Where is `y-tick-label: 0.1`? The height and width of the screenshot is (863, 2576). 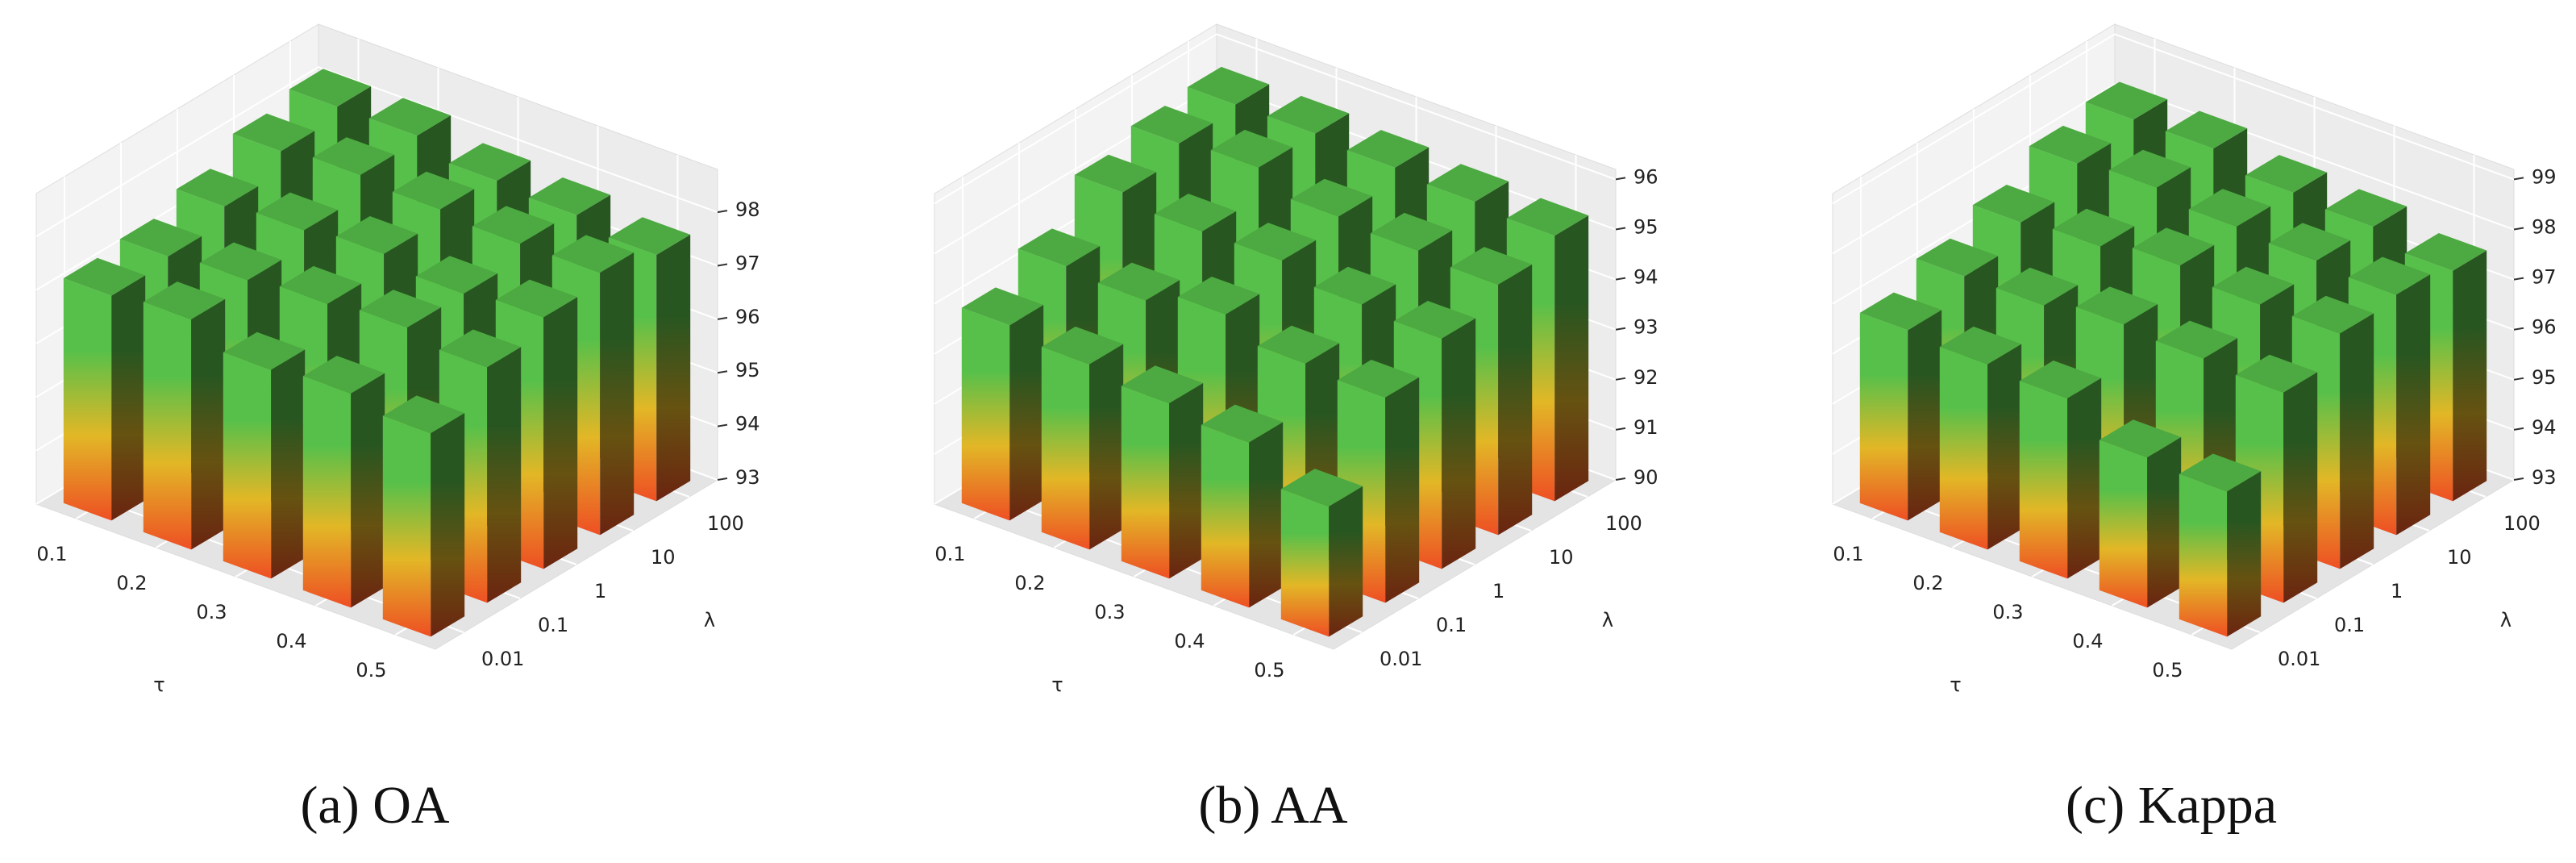 y-tick-label: 0.1 is located at coordinates (2349, 625).